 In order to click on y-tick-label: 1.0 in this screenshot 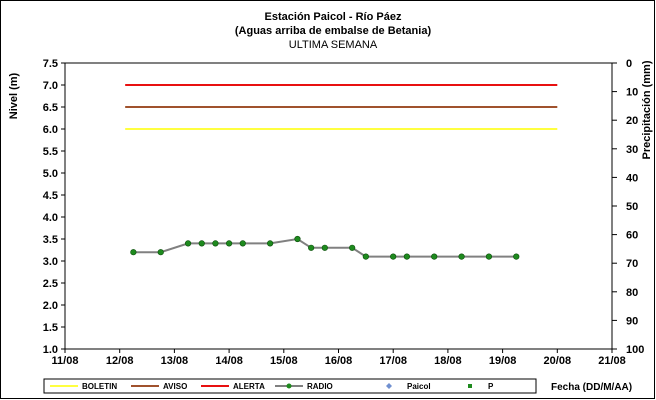, I will do `click(50, 350)`.